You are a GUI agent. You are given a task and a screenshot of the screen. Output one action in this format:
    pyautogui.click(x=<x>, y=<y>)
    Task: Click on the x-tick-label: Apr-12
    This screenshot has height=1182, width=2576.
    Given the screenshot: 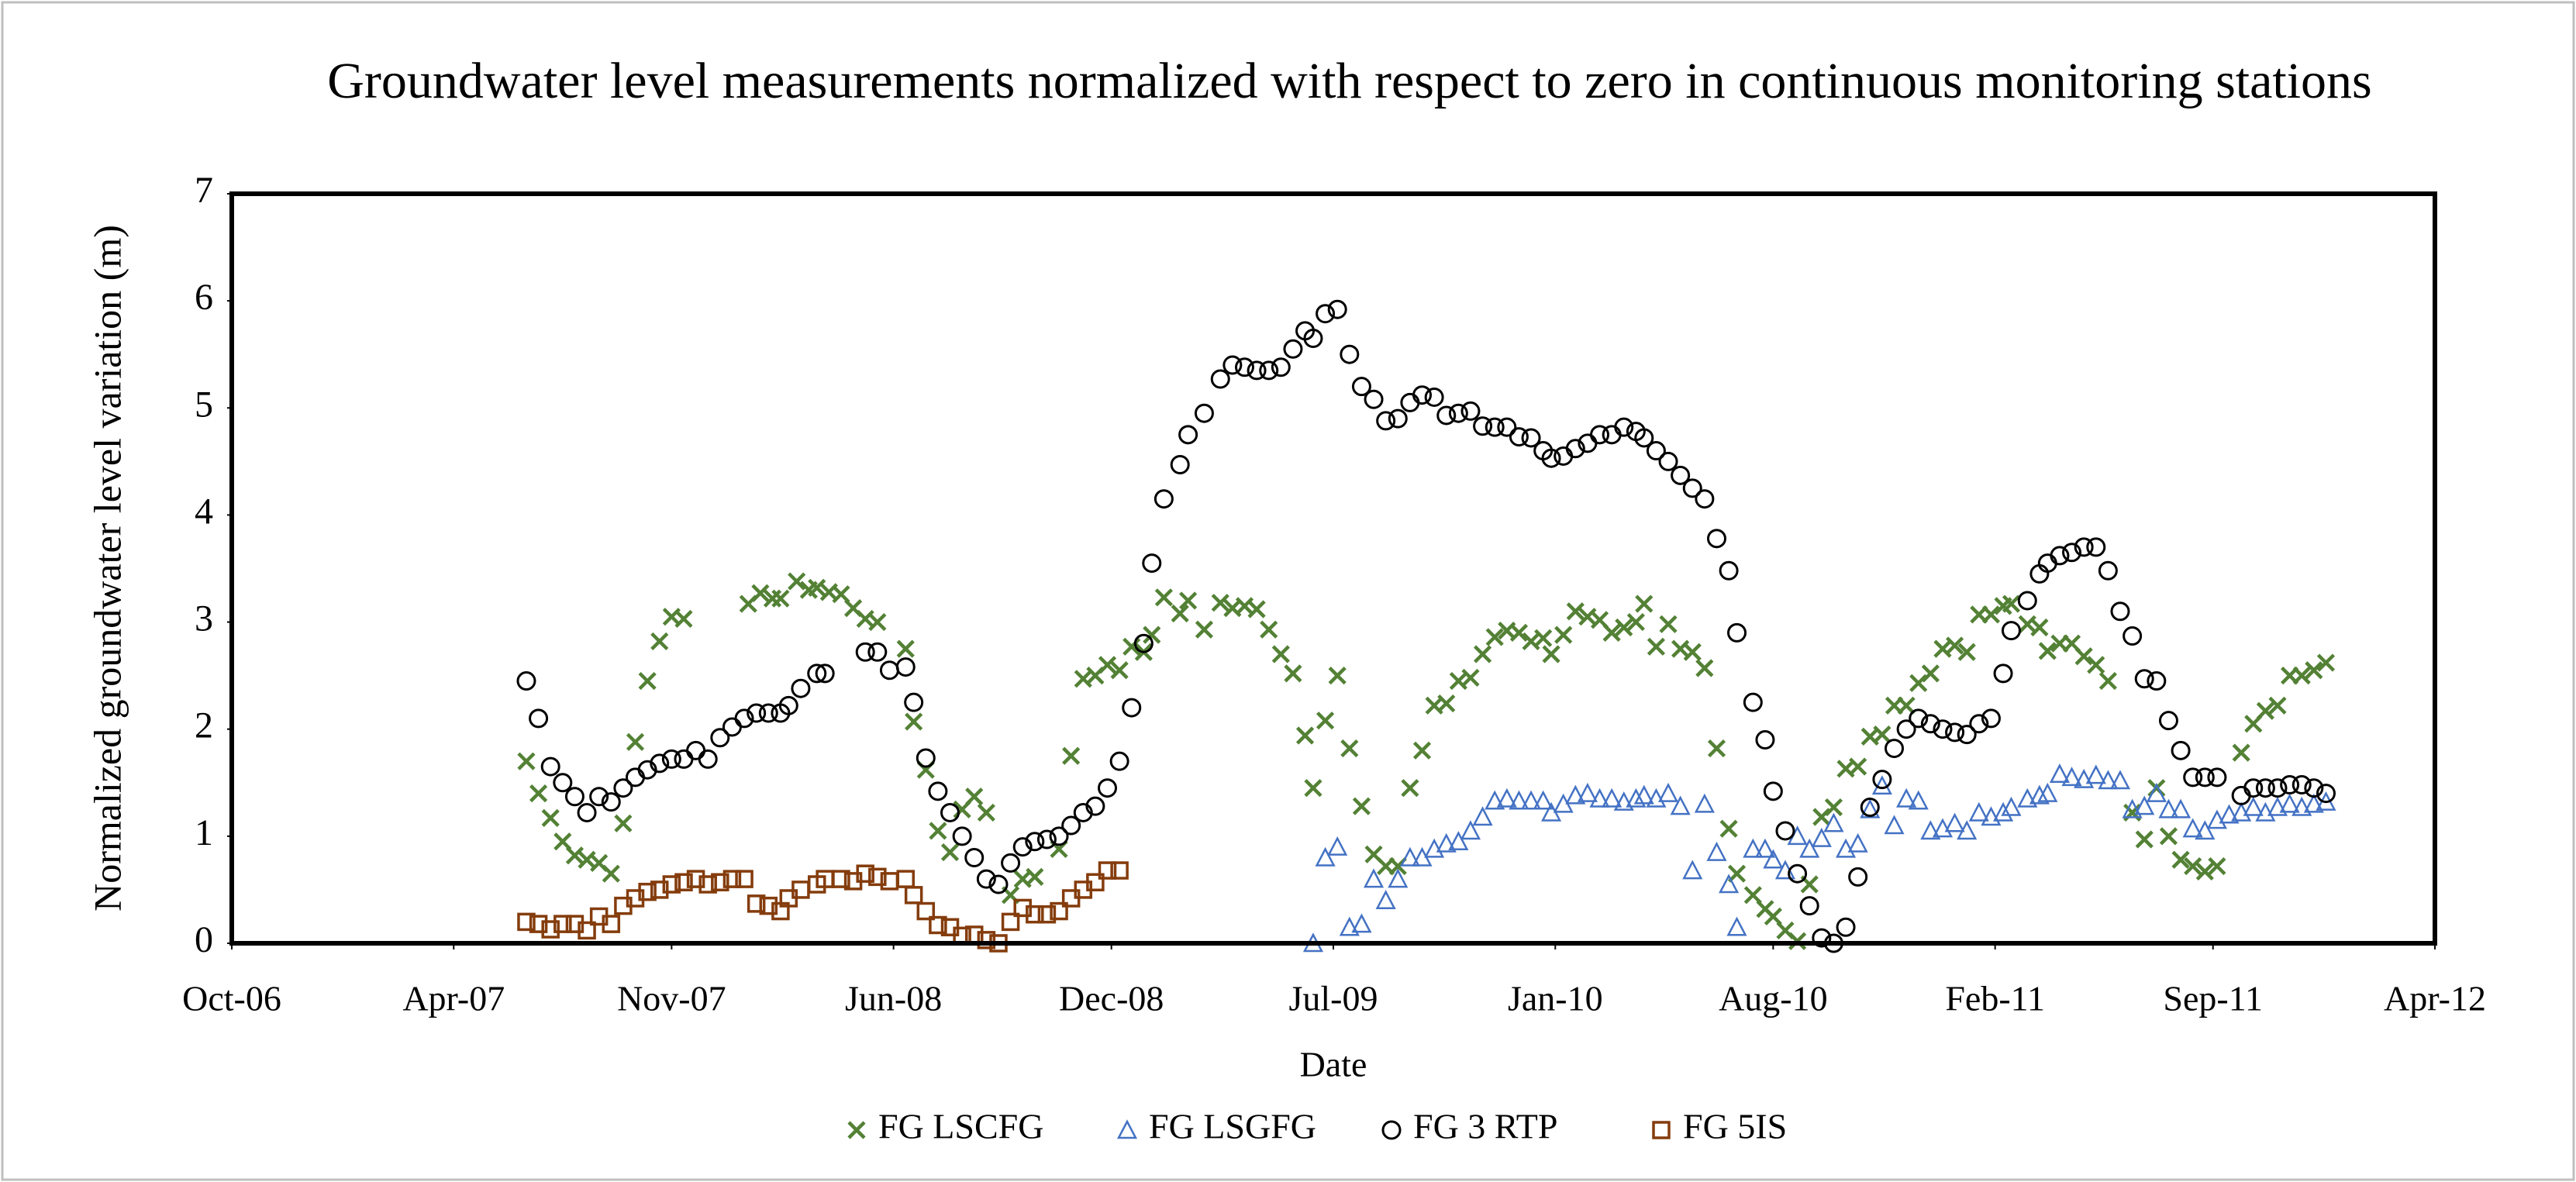 What is the action you would take?
    pyautogui.click(x=2435, y=998)
    